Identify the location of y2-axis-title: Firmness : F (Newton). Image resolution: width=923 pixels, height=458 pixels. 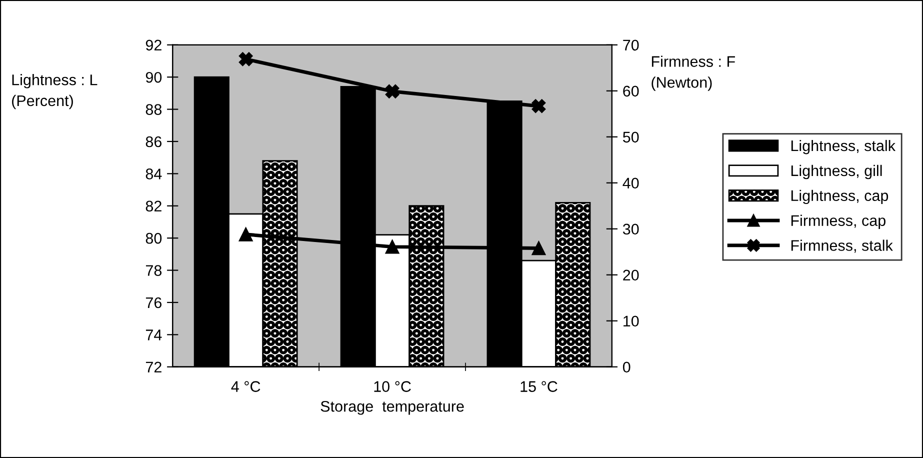
(693, 73).